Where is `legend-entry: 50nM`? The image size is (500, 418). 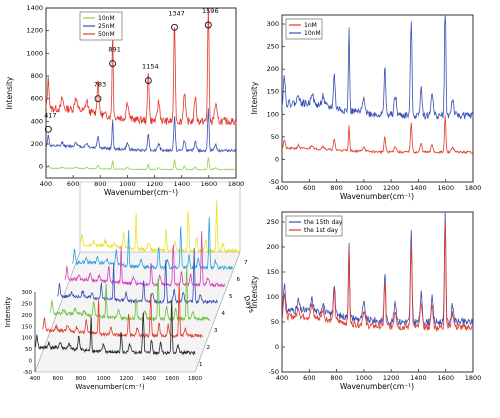
legend-entry: 50nM is located at coordinates (106, 34).